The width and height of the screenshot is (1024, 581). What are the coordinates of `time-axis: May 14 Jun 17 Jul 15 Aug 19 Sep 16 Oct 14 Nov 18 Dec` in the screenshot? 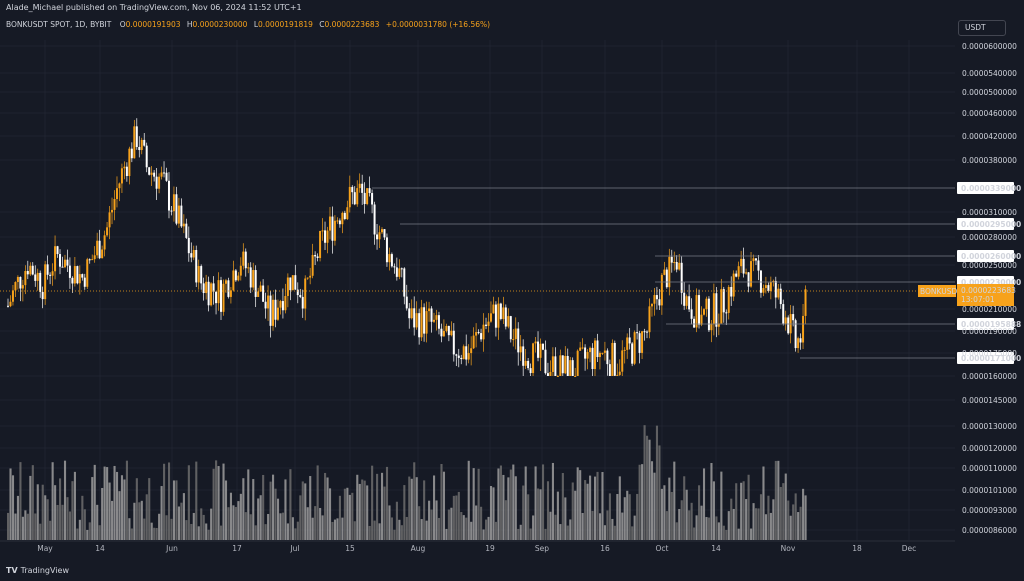 It's located at (477, 546).